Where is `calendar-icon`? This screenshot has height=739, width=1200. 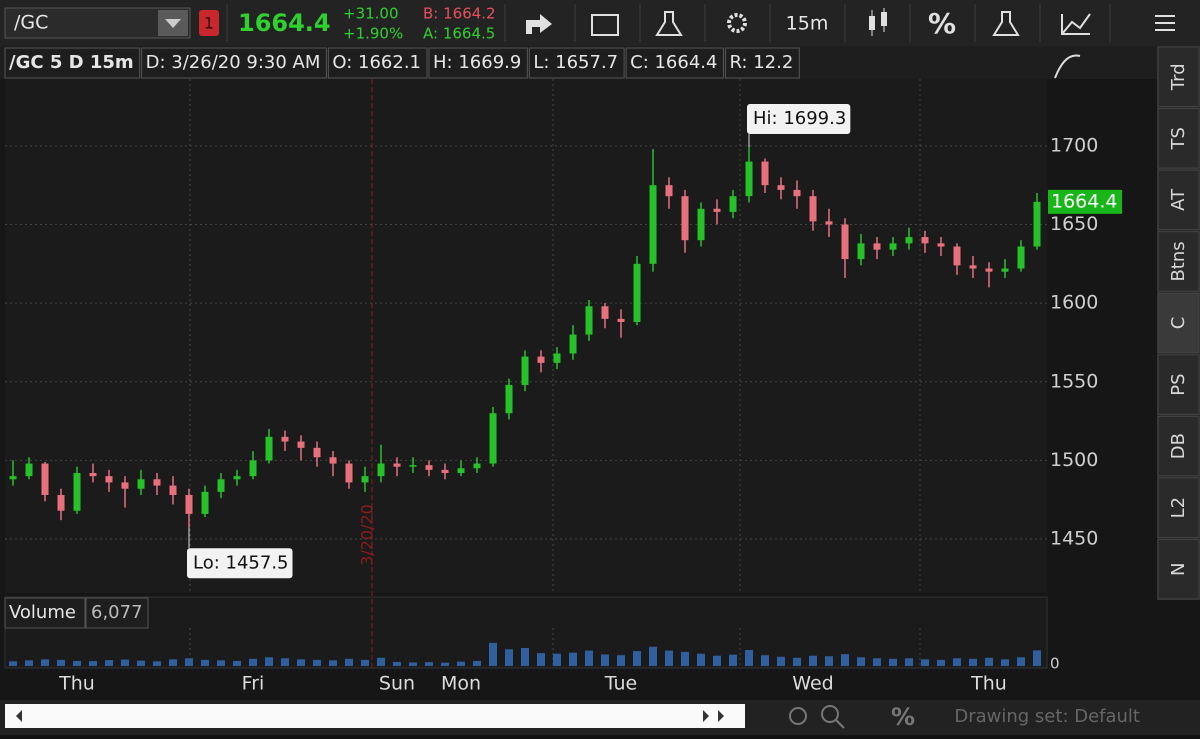 calendar-icon is located at coordinates (605, 25).